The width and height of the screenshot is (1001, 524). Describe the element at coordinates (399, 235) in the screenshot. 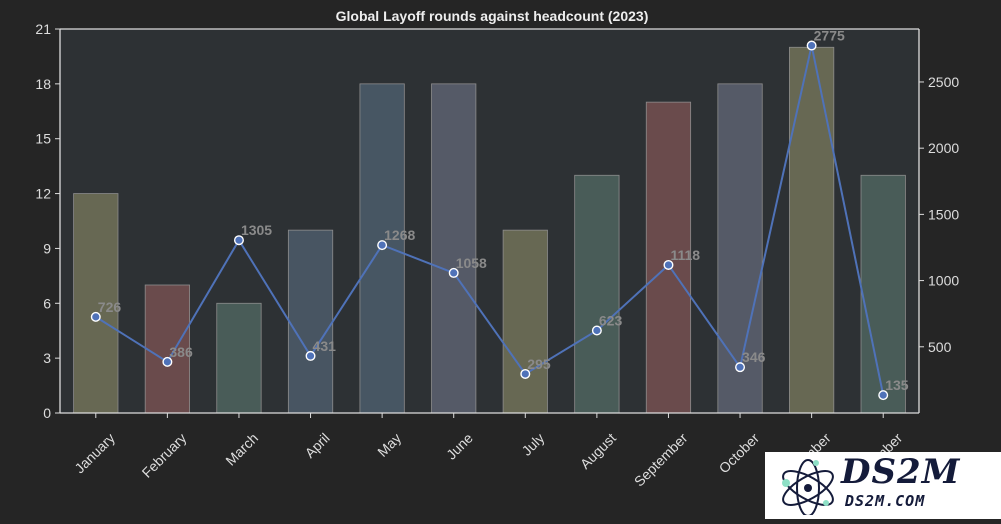

I see `data-label: 1268` at that location.